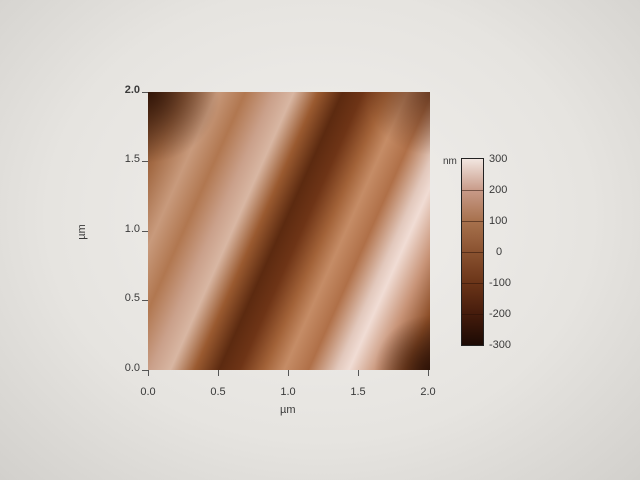 This screenshot has height=480, width=640. What do you see at coordinates (428, 392) in the screenshot?
I see `x-tick-label: 2.0` at bounding box center [428, 392].